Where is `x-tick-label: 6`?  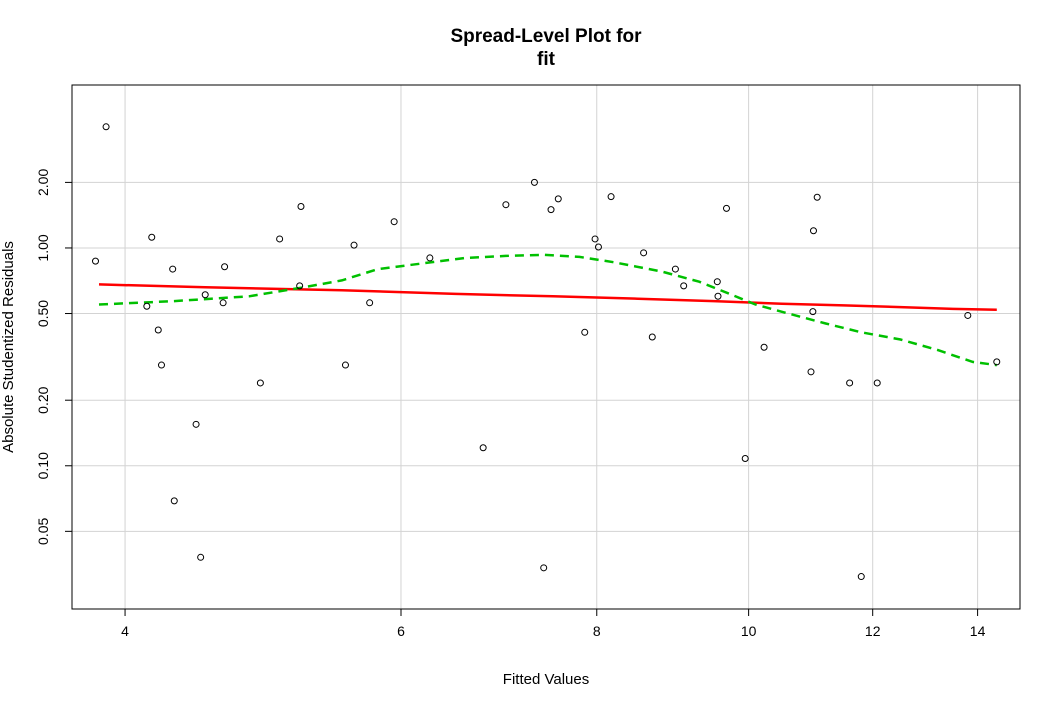
x-tick-label: 6 is located at coordinates (401, 631).